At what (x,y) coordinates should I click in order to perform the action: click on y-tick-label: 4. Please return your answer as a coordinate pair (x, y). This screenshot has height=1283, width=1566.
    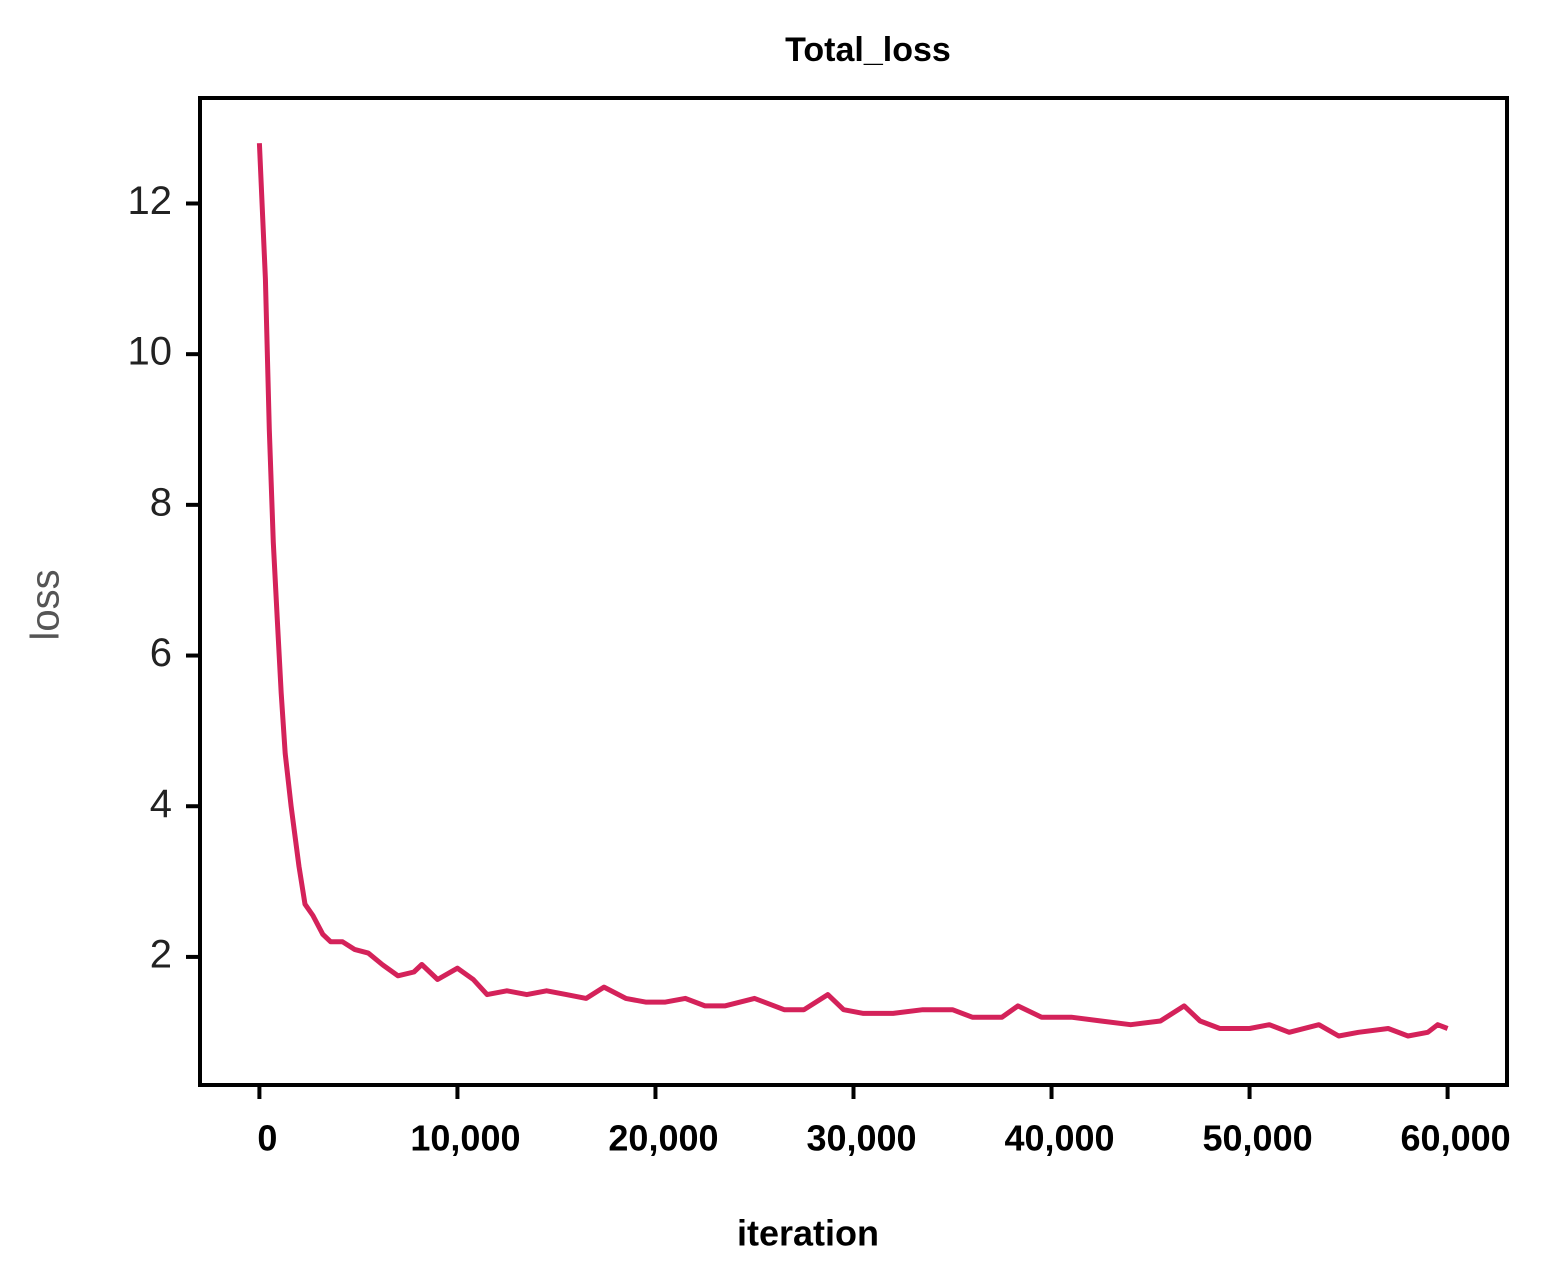
    Looking at the image, I should click on (161, 804).